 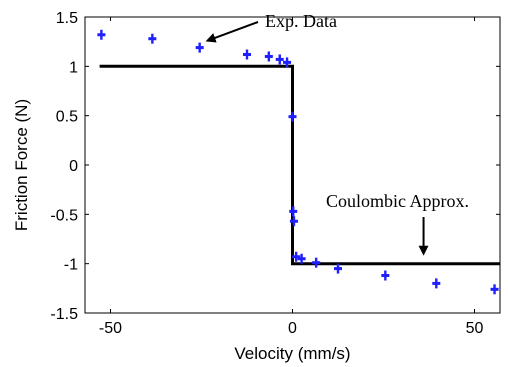 I want to click on y-tick-label: 1, so click(x=73, y=67).